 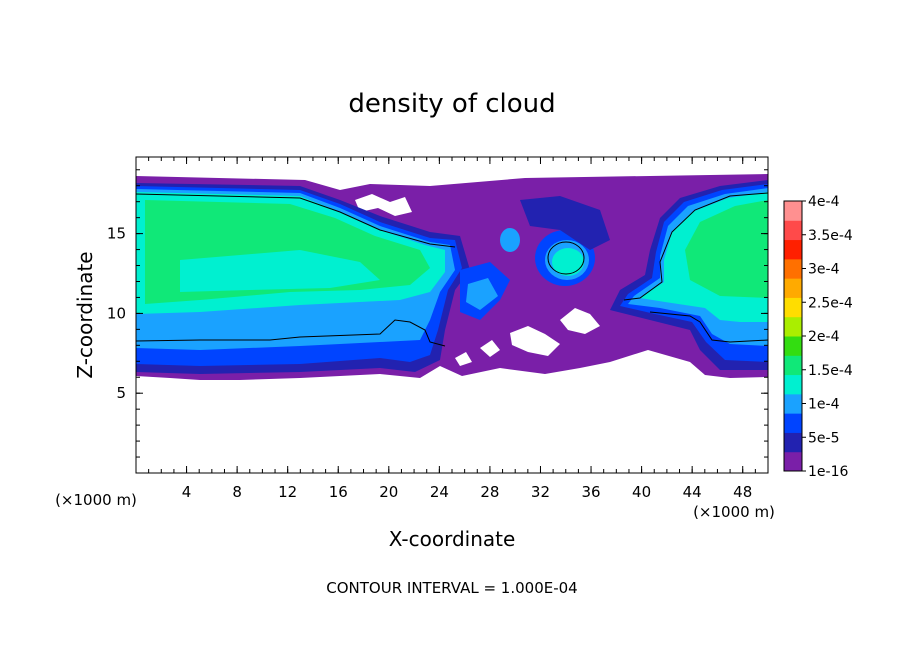 What do you see at coordinates (439, 492) in the screenshot?
I see `x-tick-label: 24` at bounding box center [439, 492].